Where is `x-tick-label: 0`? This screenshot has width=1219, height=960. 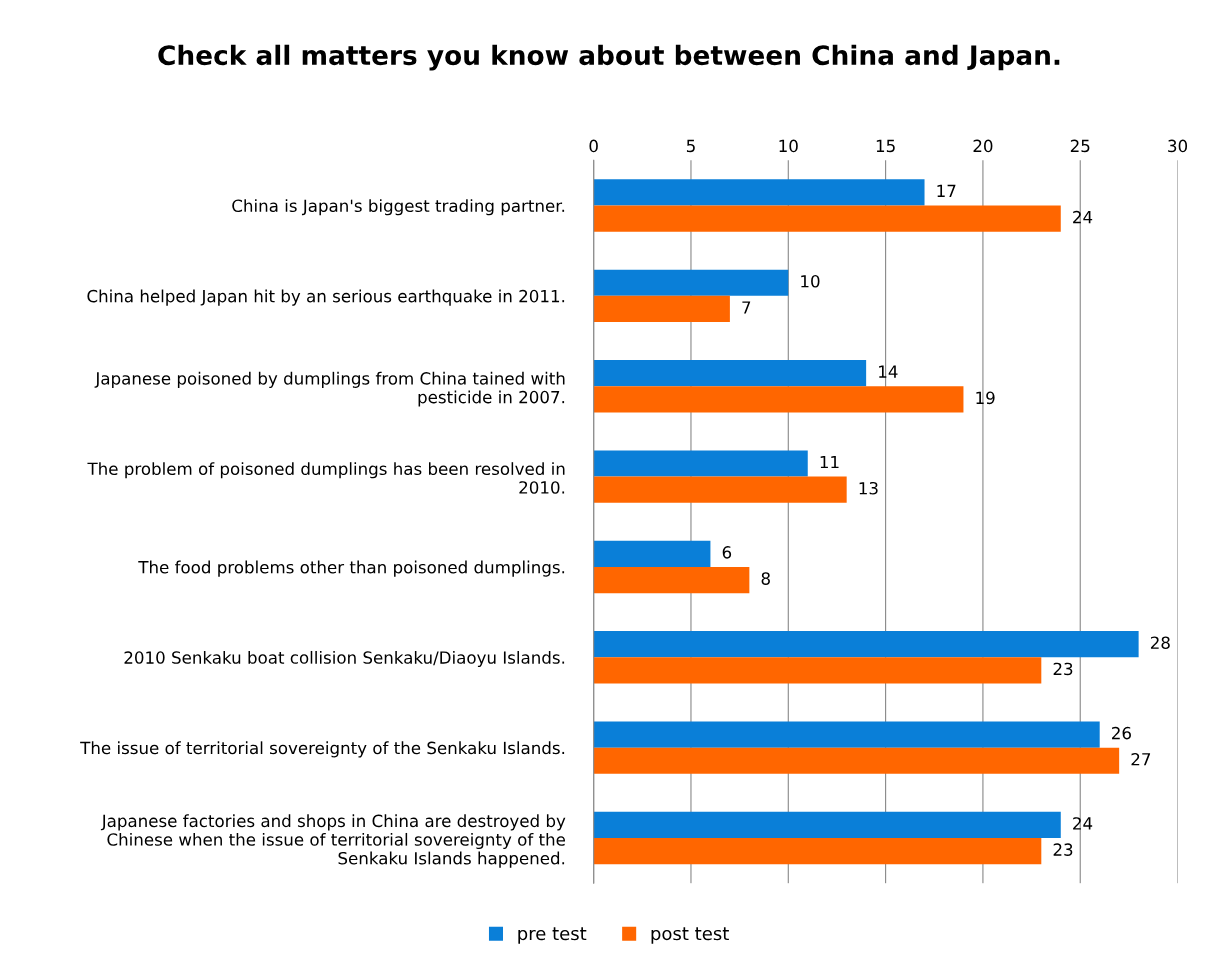
x-tick-label: 0 is located at coordinates (593, 146).